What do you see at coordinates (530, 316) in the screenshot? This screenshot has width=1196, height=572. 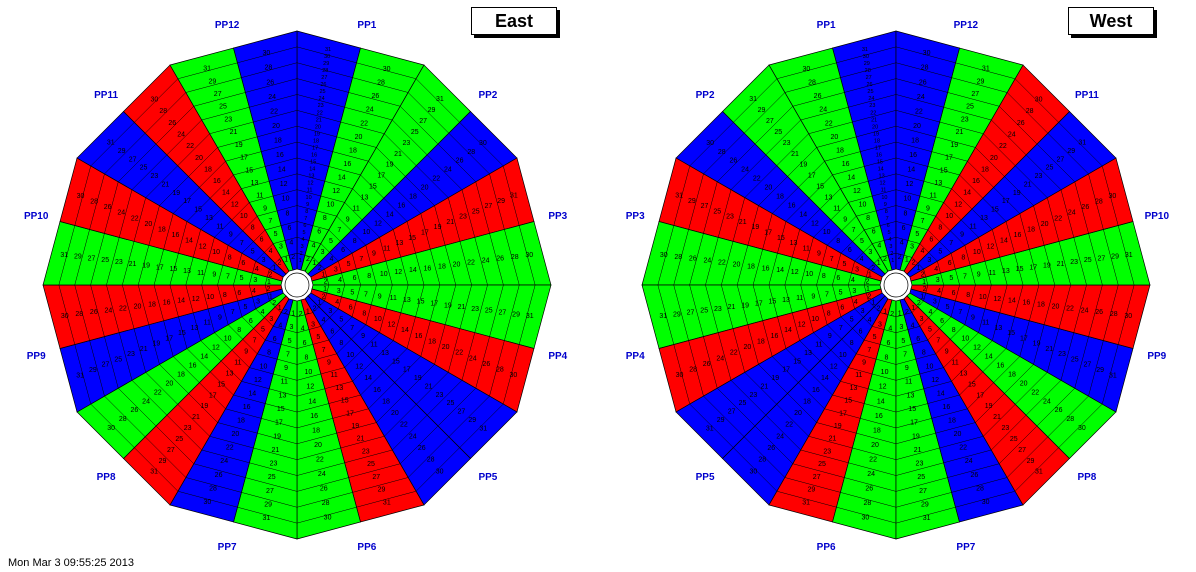 I see `row-number: 31` at bounding box center [530, 316].